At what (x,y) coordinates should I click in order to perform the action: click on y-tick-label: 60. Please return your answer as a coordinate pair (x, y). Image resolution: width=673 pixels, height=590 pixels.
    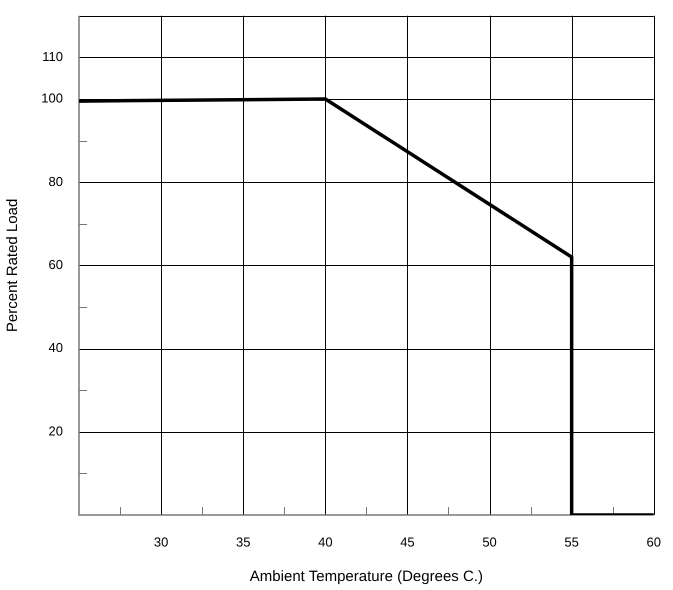
    Looking at the image, I should click on (55, 264).